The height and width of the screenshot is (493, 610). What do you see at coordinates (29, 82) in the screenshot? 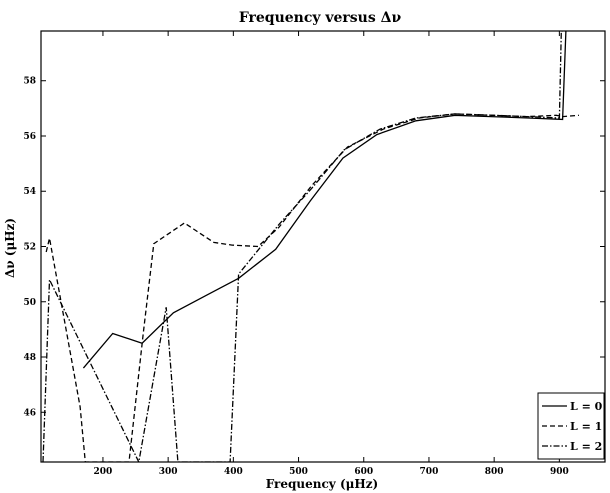
I see `y-tick-label: 58` at bounding box center [29, 82].